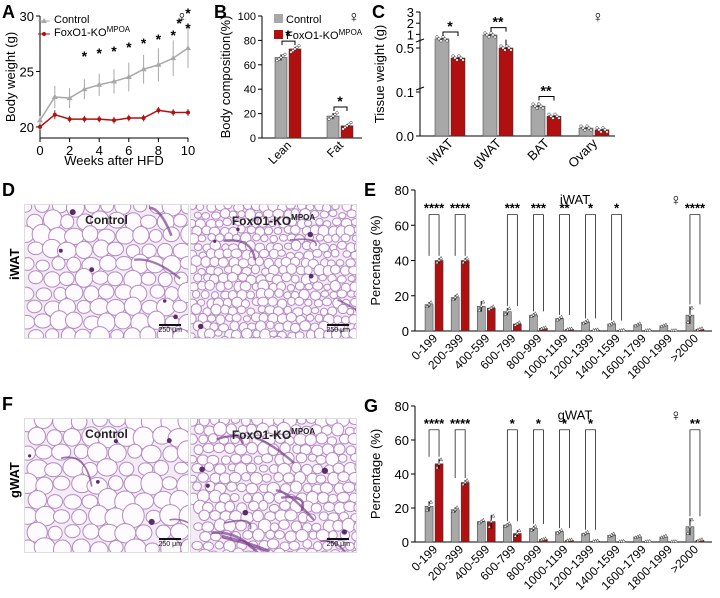  Describe the element at coordinates (575, 415) in the screenshot. I see `chart-title: gWAT` at that location.